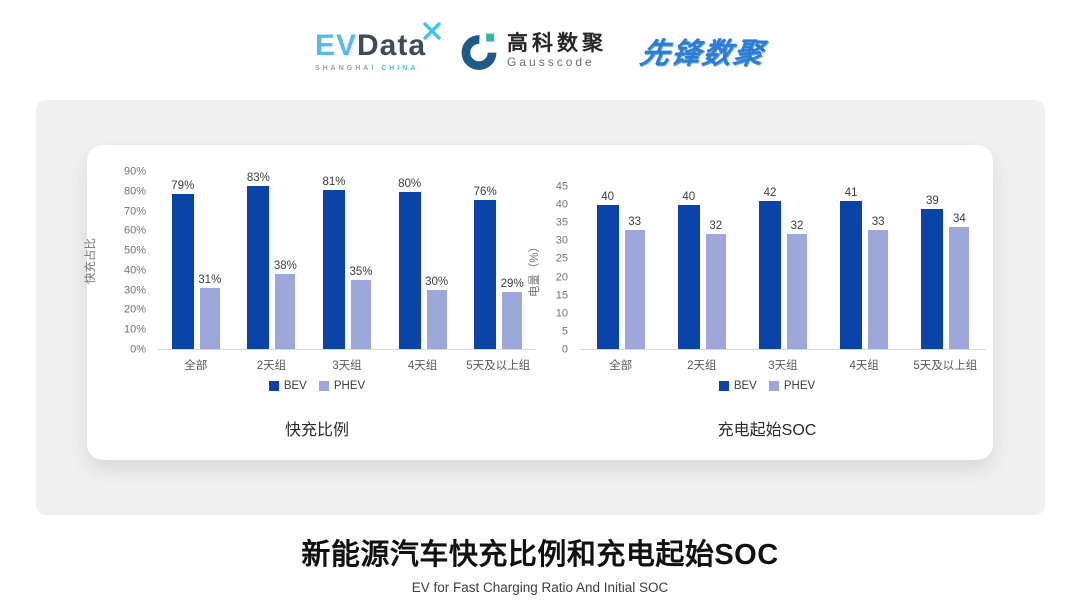  I want to click on y-tick-label: 50%, so click(134, 250).